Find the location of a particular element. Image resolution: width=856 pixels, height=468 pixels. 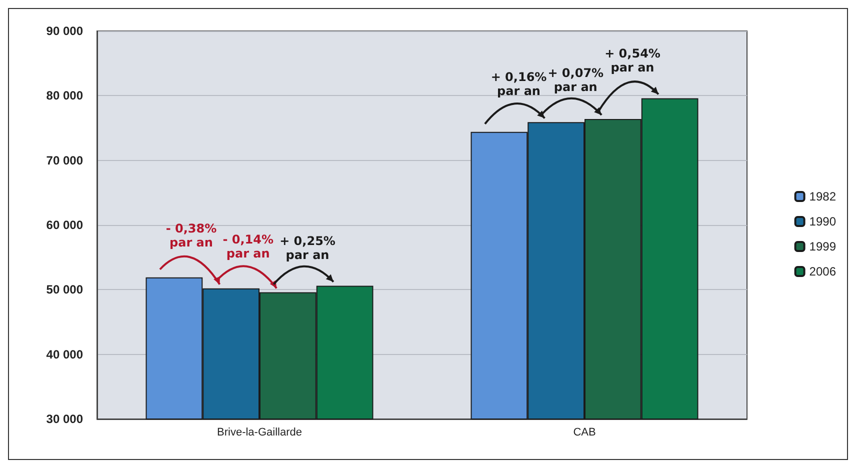

y-tick-label: 80 000 is located at coordinates (65, 95).